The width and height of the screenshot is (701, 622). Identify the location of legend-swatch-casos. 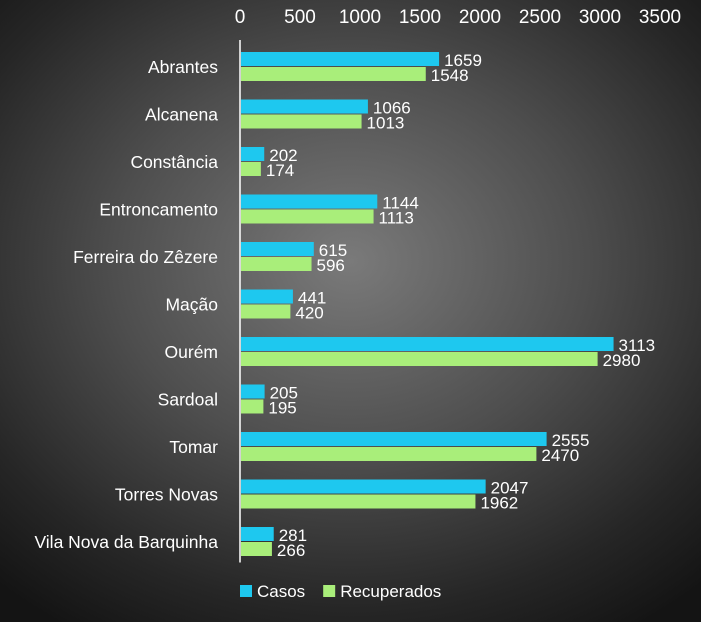
(246, 591).